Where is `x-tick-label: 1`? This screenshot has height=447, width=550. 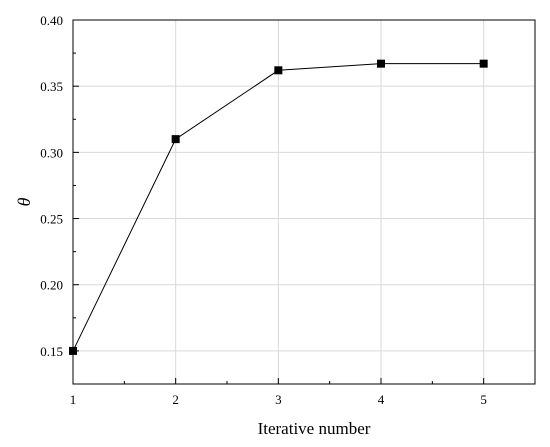 x-tick-label: 1 is located at coordinates (73, 399).